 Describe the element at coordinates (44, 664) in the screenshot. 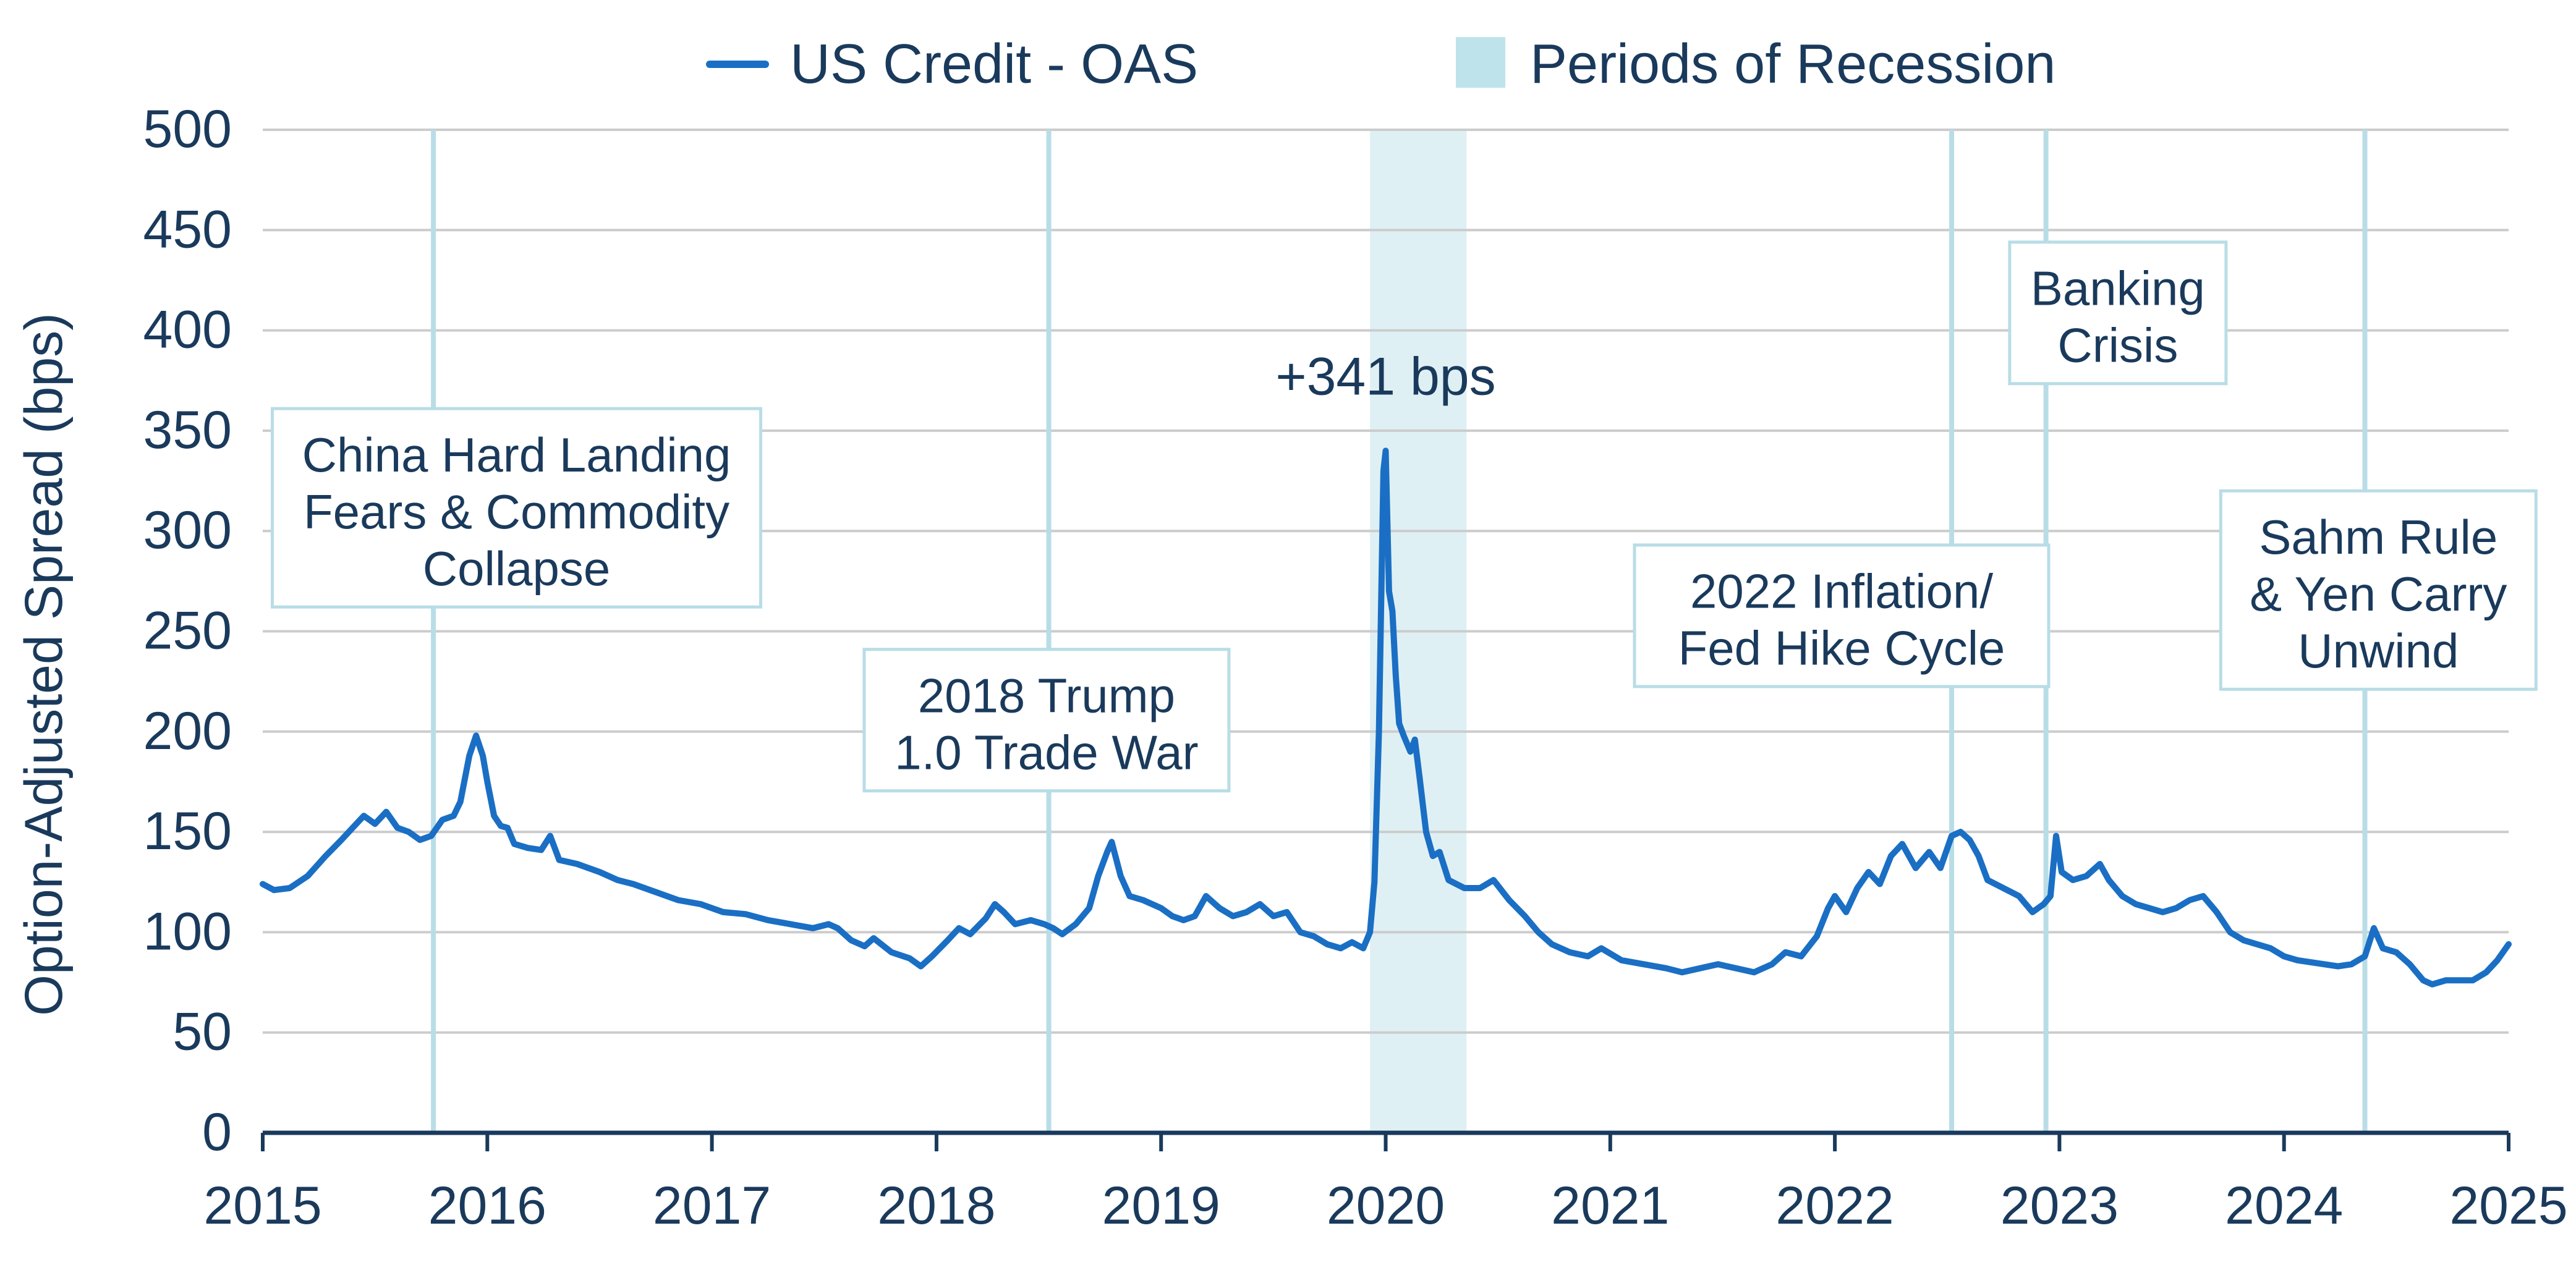

I see `y-axis-title: Option-Adjusted Spread (bps)` at that location.